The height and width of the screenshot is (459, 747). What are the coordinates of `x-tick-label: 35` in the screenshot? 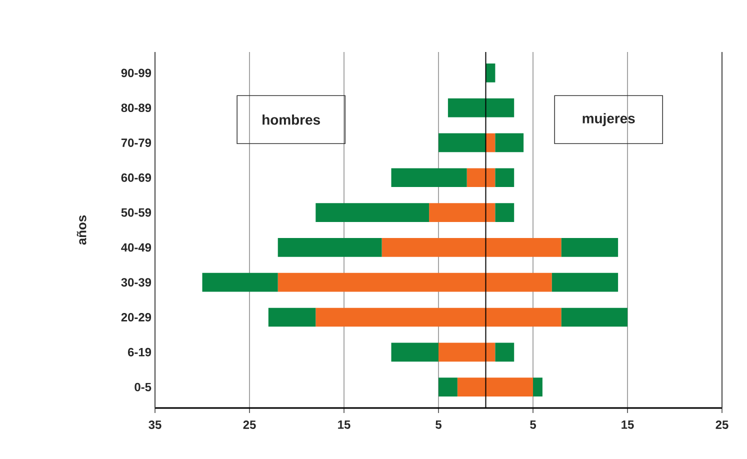 It's located at (155, 424).